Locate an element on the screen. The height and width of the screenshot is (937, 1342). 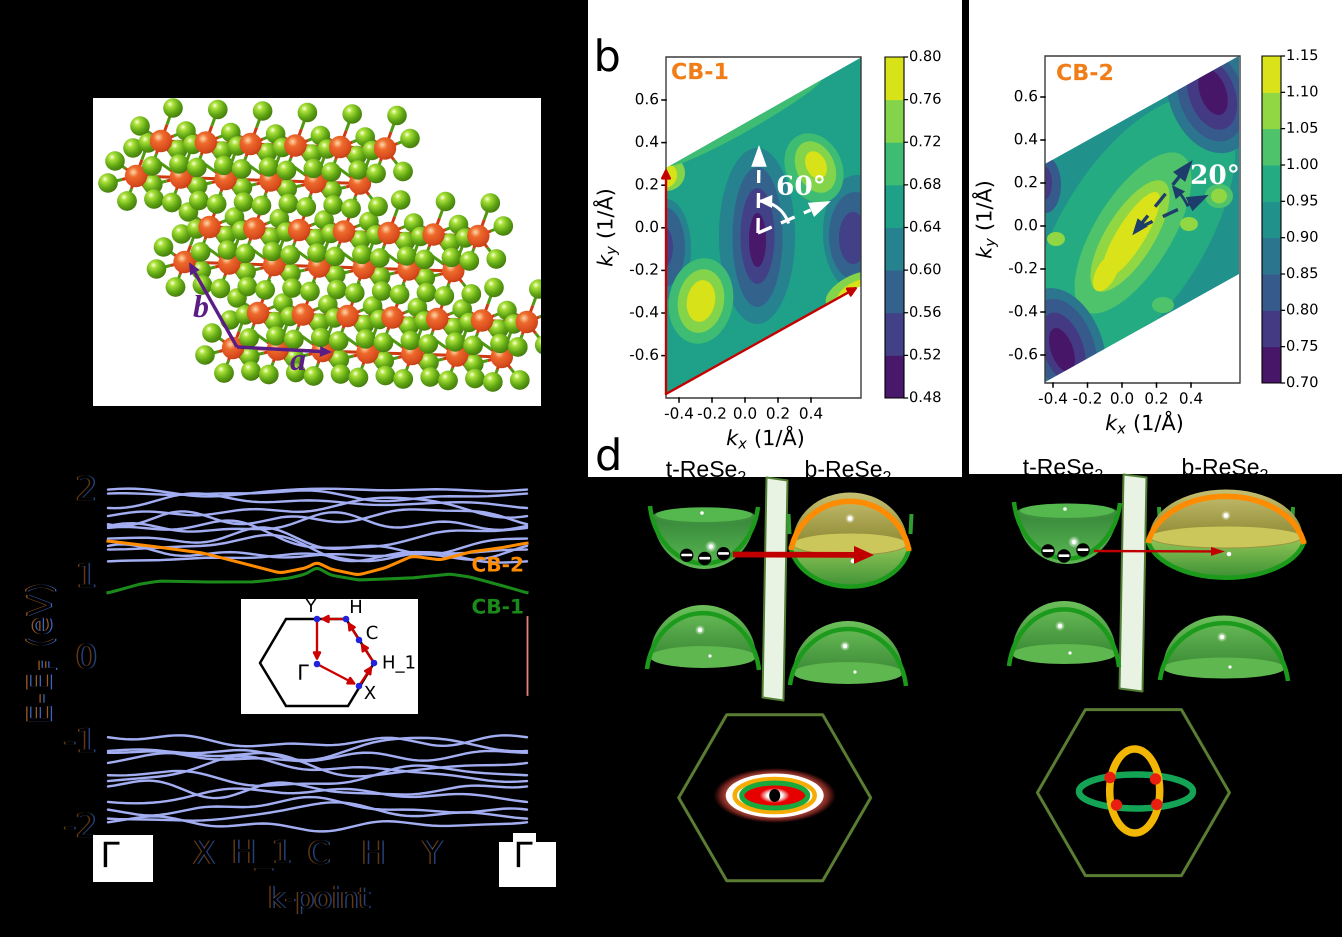
svg-text: a is located at coordinates (298, 359).